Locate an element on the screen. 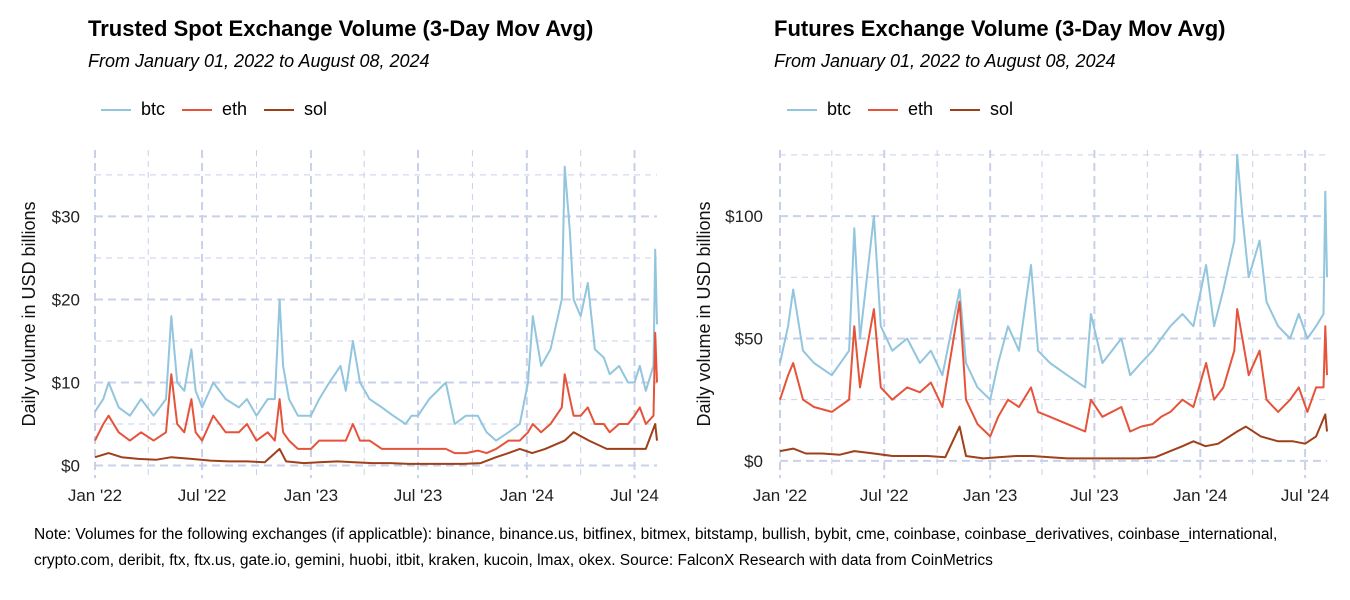 This screenshot has height=600, width=1350. y-tick-label: $100 is located at coordinates (744, 216).